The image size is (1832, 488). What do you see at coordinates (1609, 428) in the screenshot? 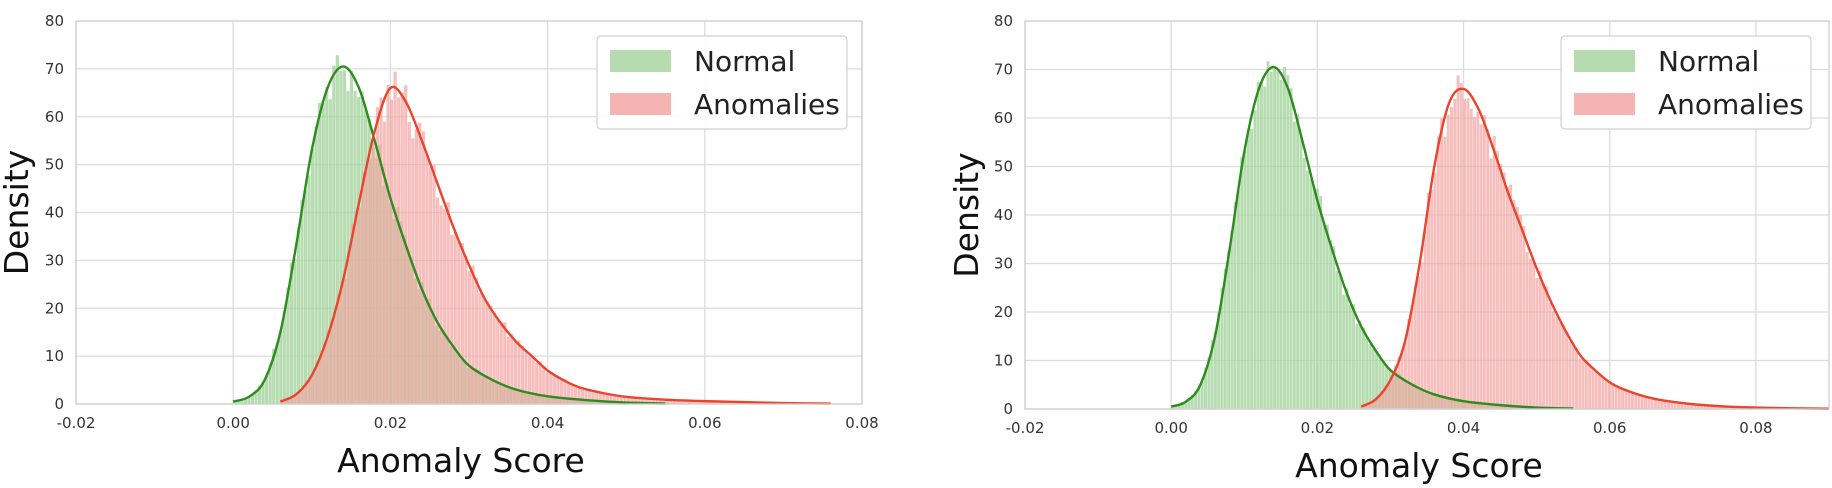
I see `x-tick-label: 0.06` at bounding box center [1609, 428].